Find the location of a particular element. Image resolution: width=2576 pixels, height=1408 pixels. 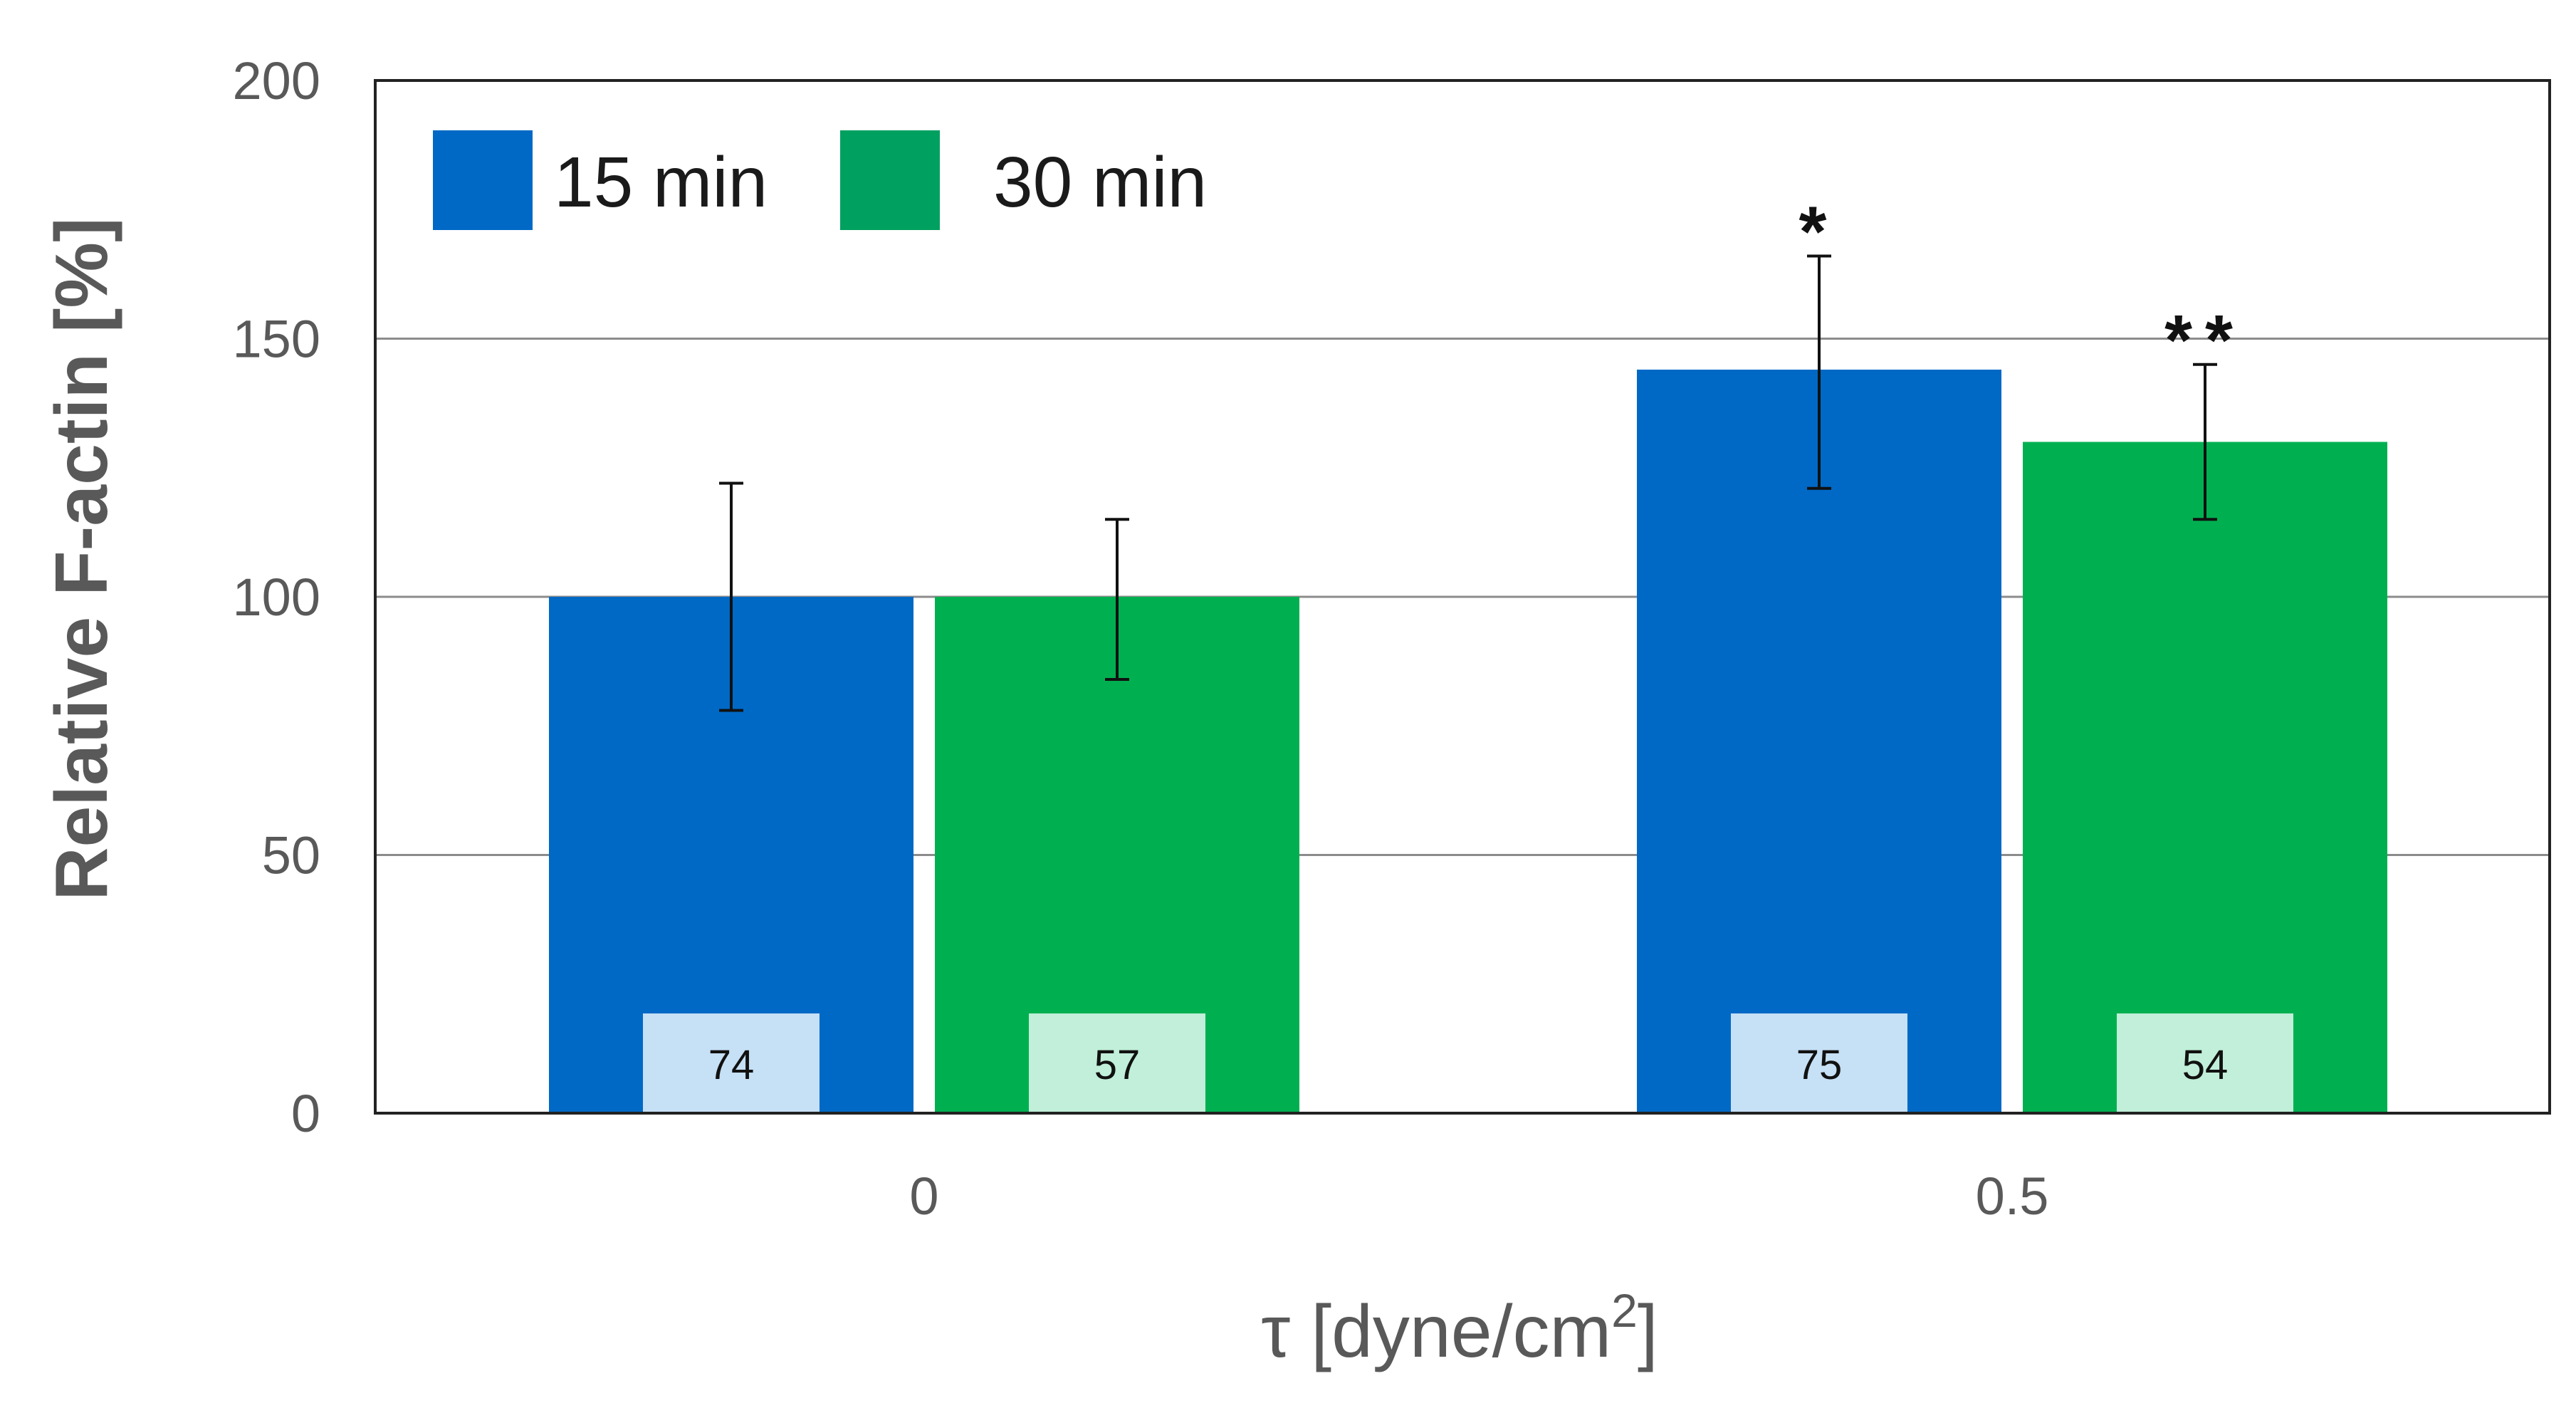

y-tick-label: 100 is located at coordinates (276, 597).